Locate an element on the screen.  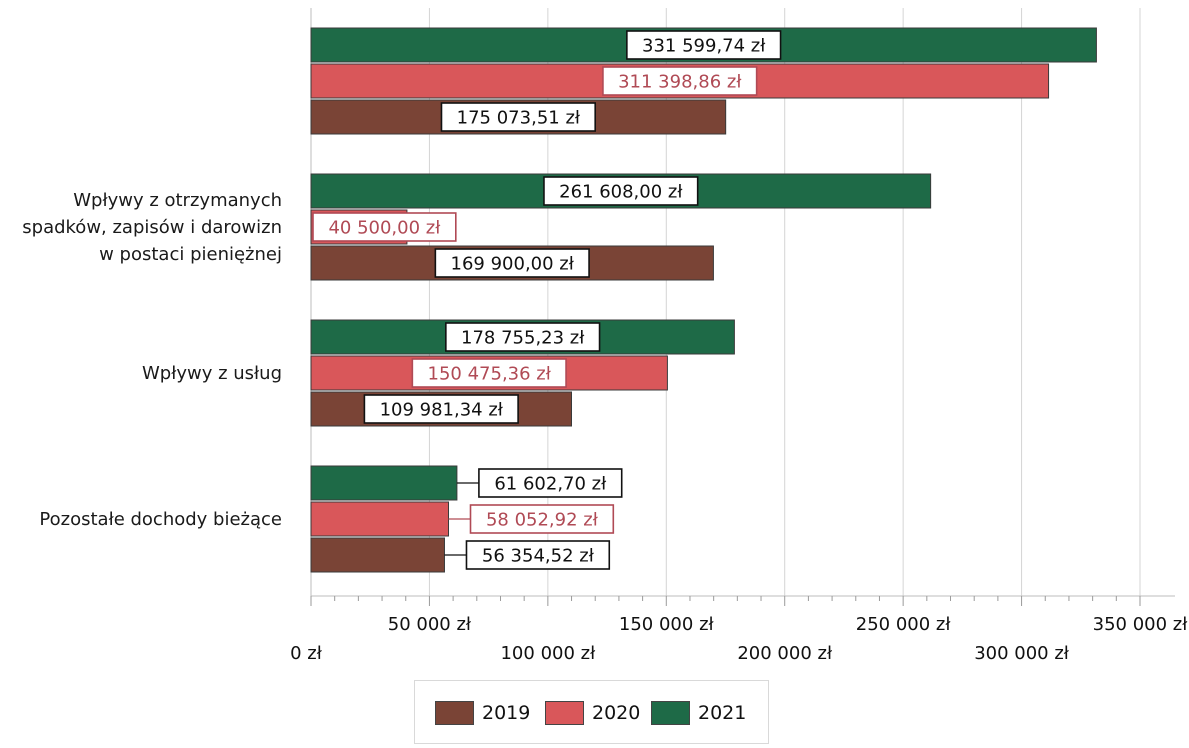
category-label: Wpływy z usług is located at coordinates (212, 373).